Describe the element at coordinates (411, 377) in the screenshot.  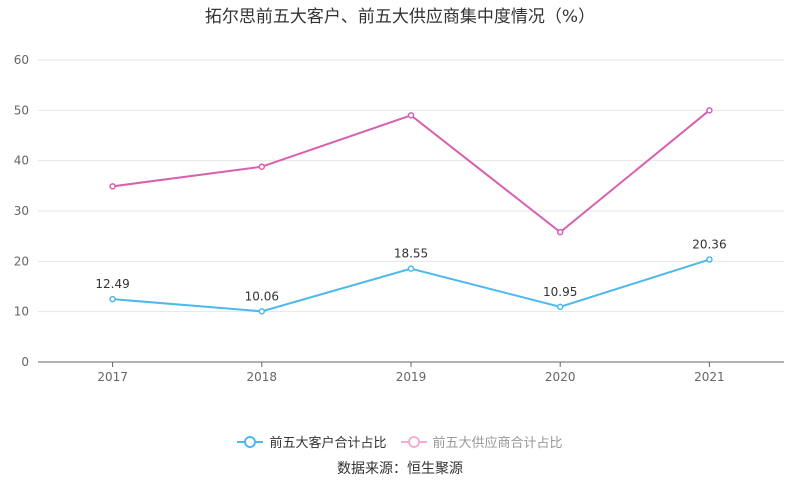
I see `x-tick-label: 2019` at that location.